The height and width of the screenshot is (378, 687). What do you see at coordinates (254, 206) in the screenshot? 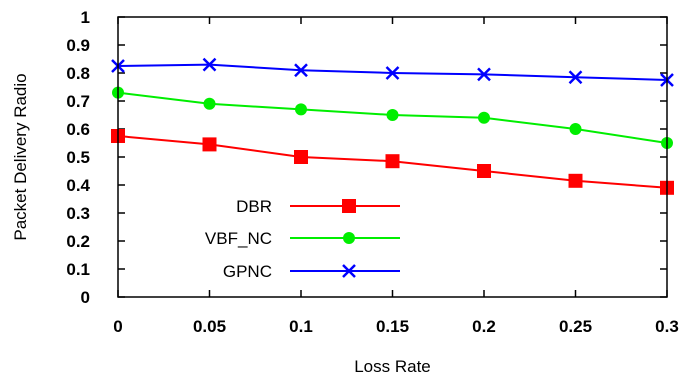
I see `legend-label-dbr: DBR` at bounding box center [254, 206].